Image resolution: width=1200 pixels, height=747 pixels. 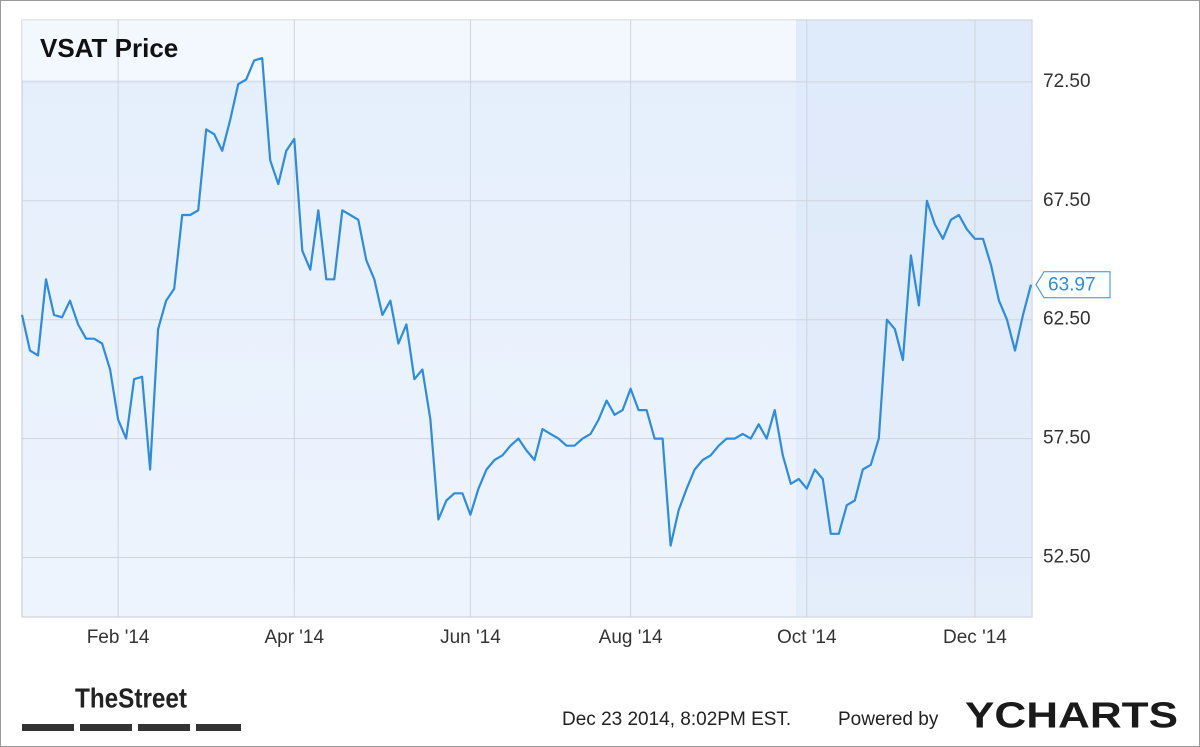 What do you see at coordinates (1067, 319) in the screenshot?
I see `y-tick-label: 62.50` at bounding box center [1067, 319].